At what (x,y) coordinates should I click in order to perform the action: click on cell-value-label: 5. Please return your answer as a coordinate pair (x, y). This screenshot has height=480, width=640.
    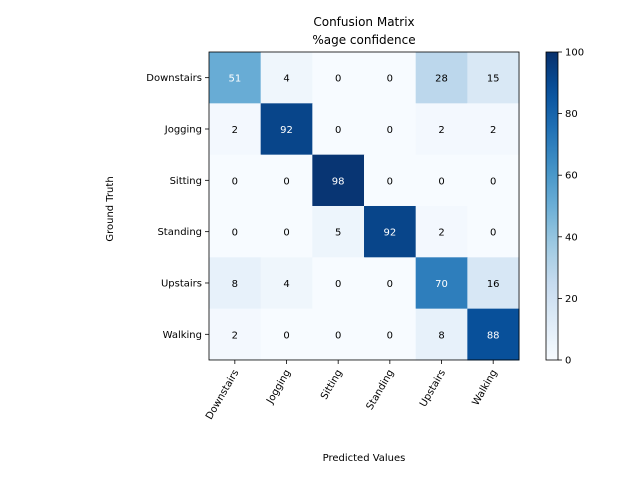
    Looking at the image, I should click on (338, 233).